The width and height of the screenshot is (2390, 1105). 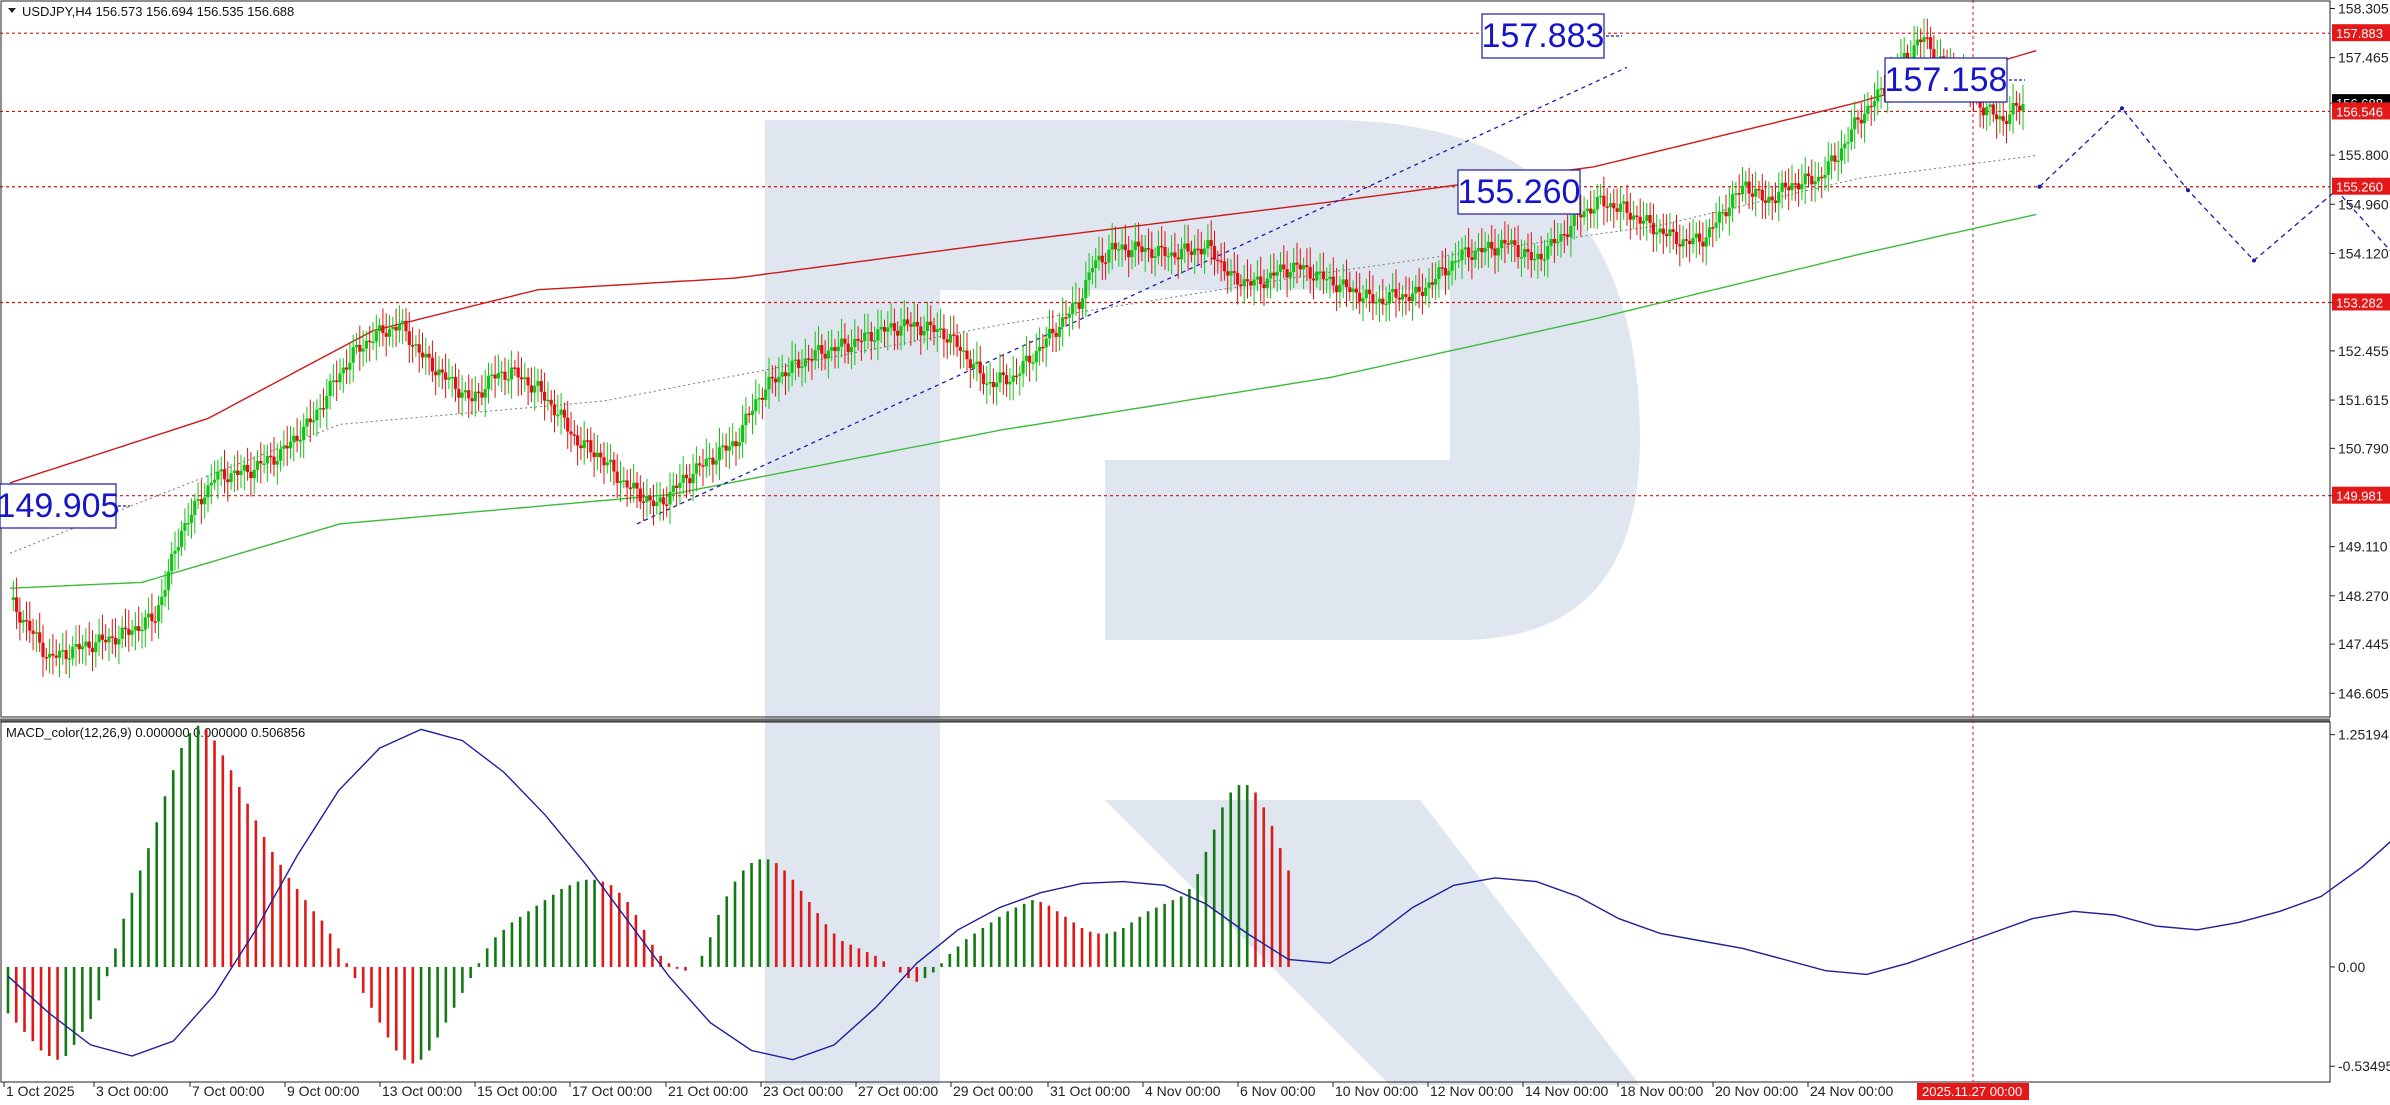 What do you see at coordinates (2363, 693) in the screenshot?
I see `price-tick-label: 146.605` at bounding box center [2363, 693].